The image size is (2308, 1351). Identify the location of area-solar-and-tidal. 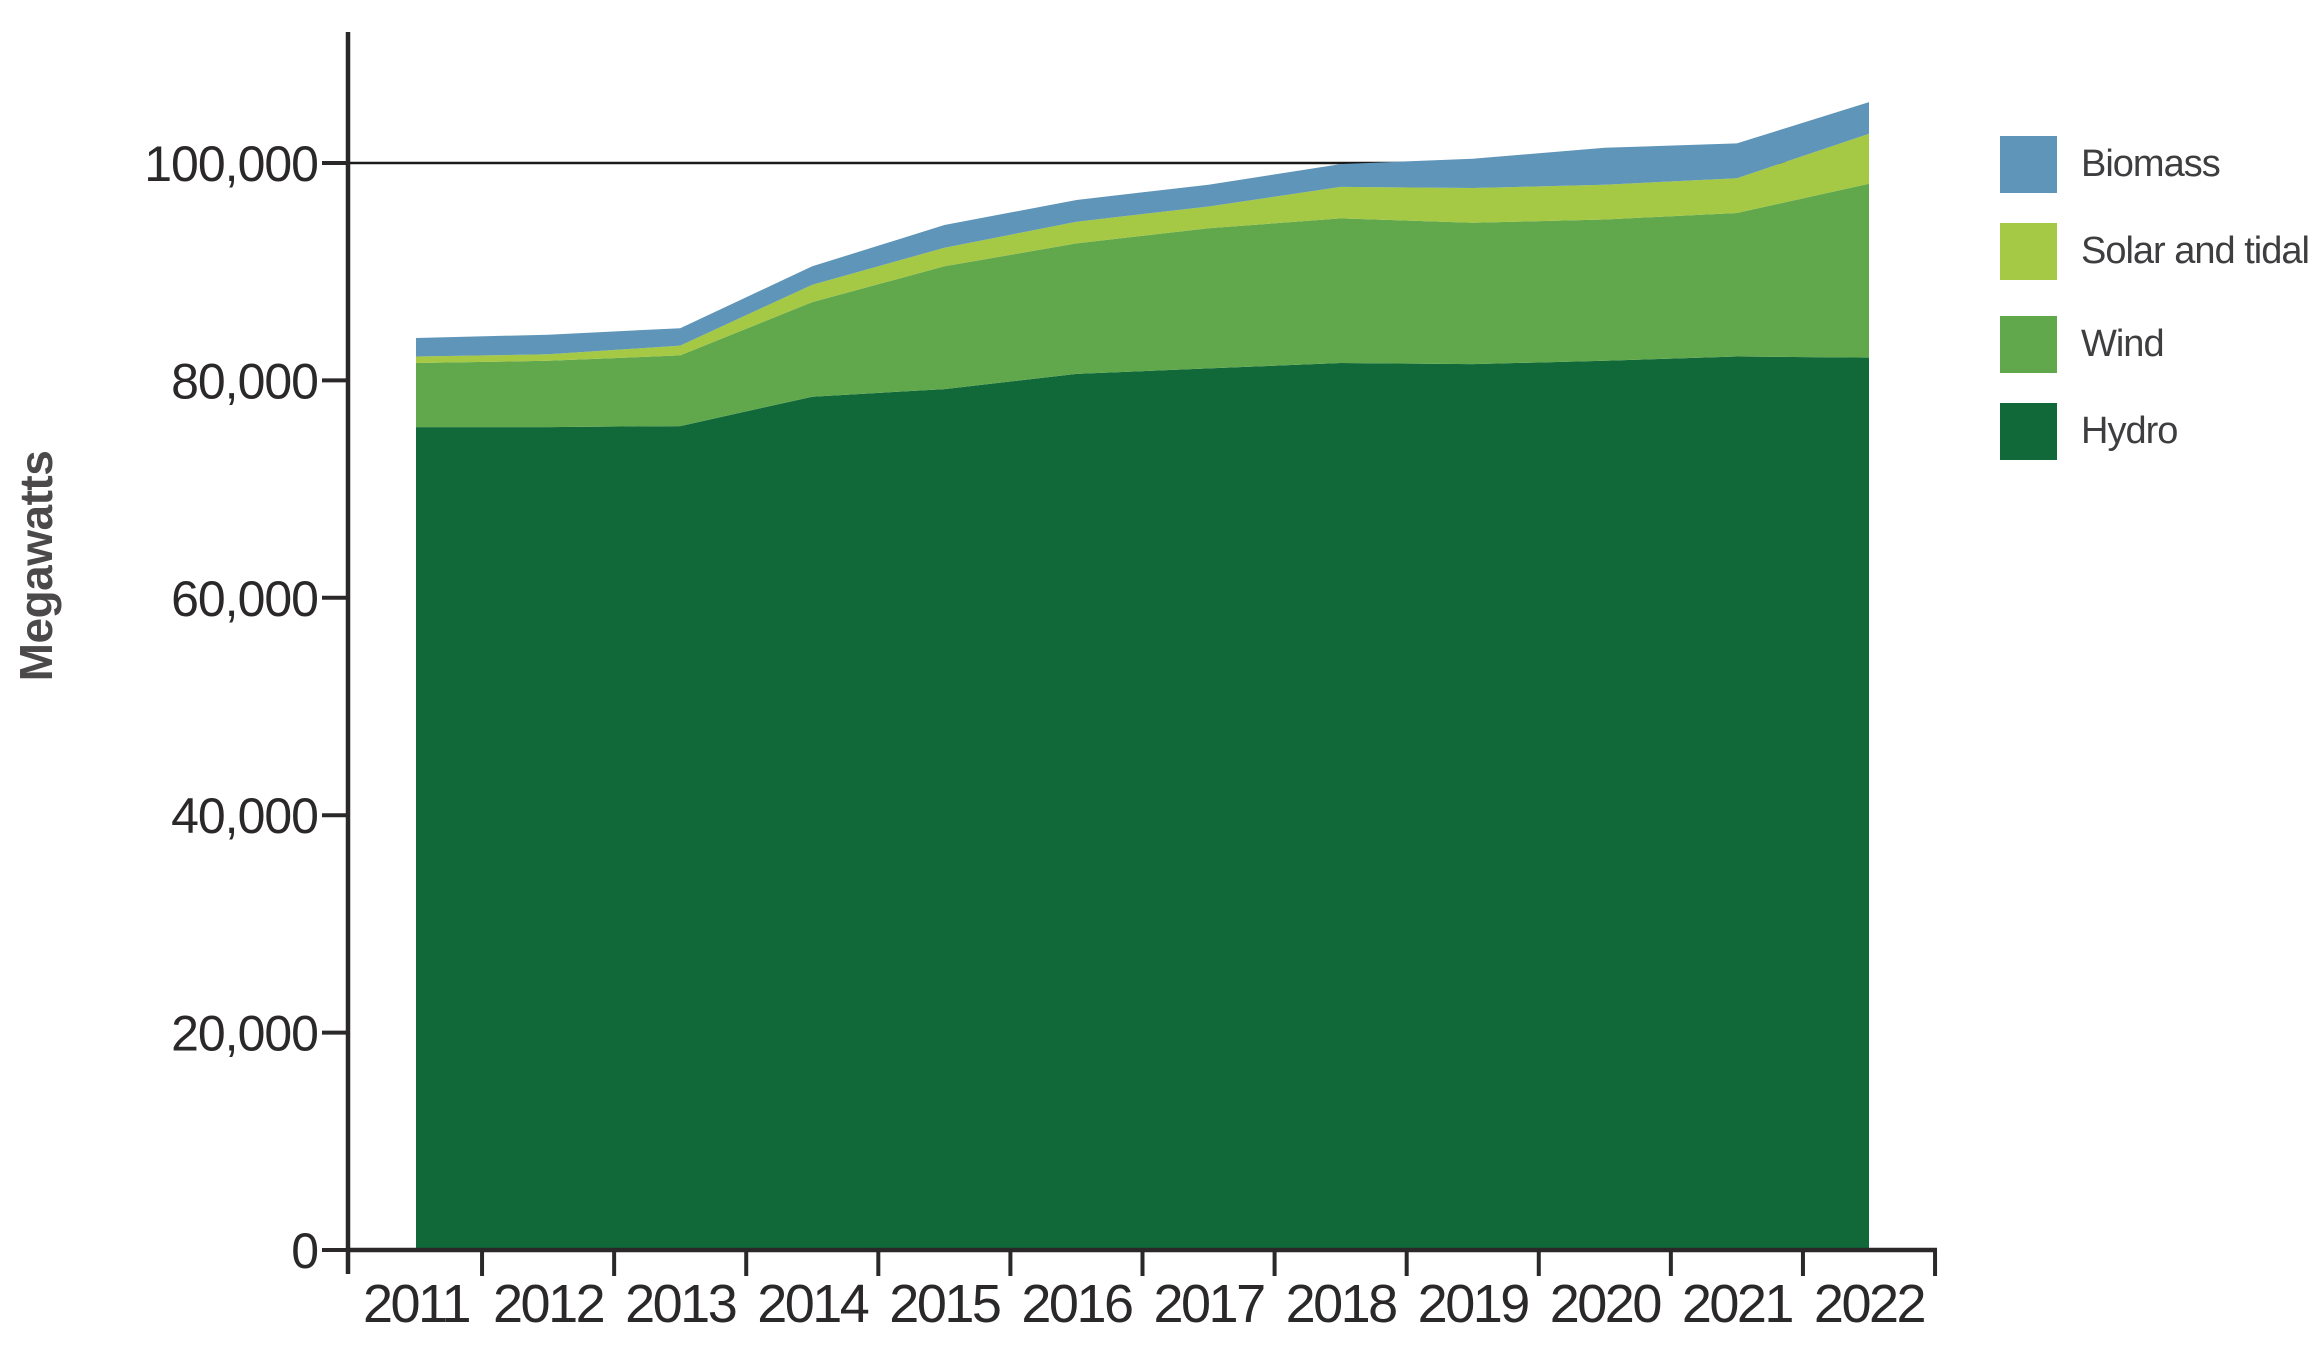
(1142, 248).